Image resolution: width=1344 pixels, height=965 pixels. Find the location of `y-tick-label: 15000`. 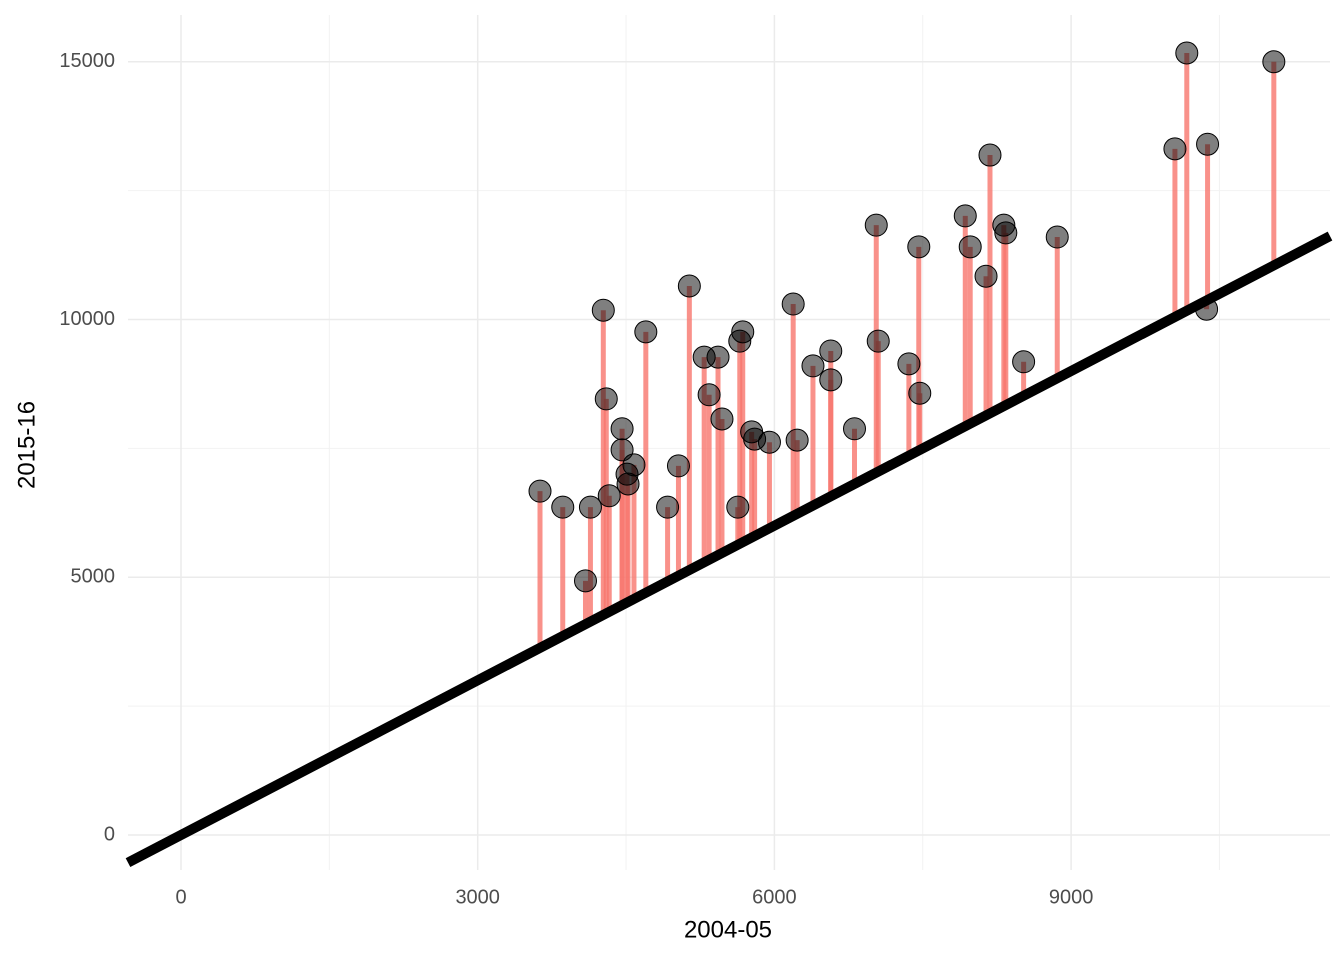

y-tick-label: 15000 is located at coordinates (87, 61).